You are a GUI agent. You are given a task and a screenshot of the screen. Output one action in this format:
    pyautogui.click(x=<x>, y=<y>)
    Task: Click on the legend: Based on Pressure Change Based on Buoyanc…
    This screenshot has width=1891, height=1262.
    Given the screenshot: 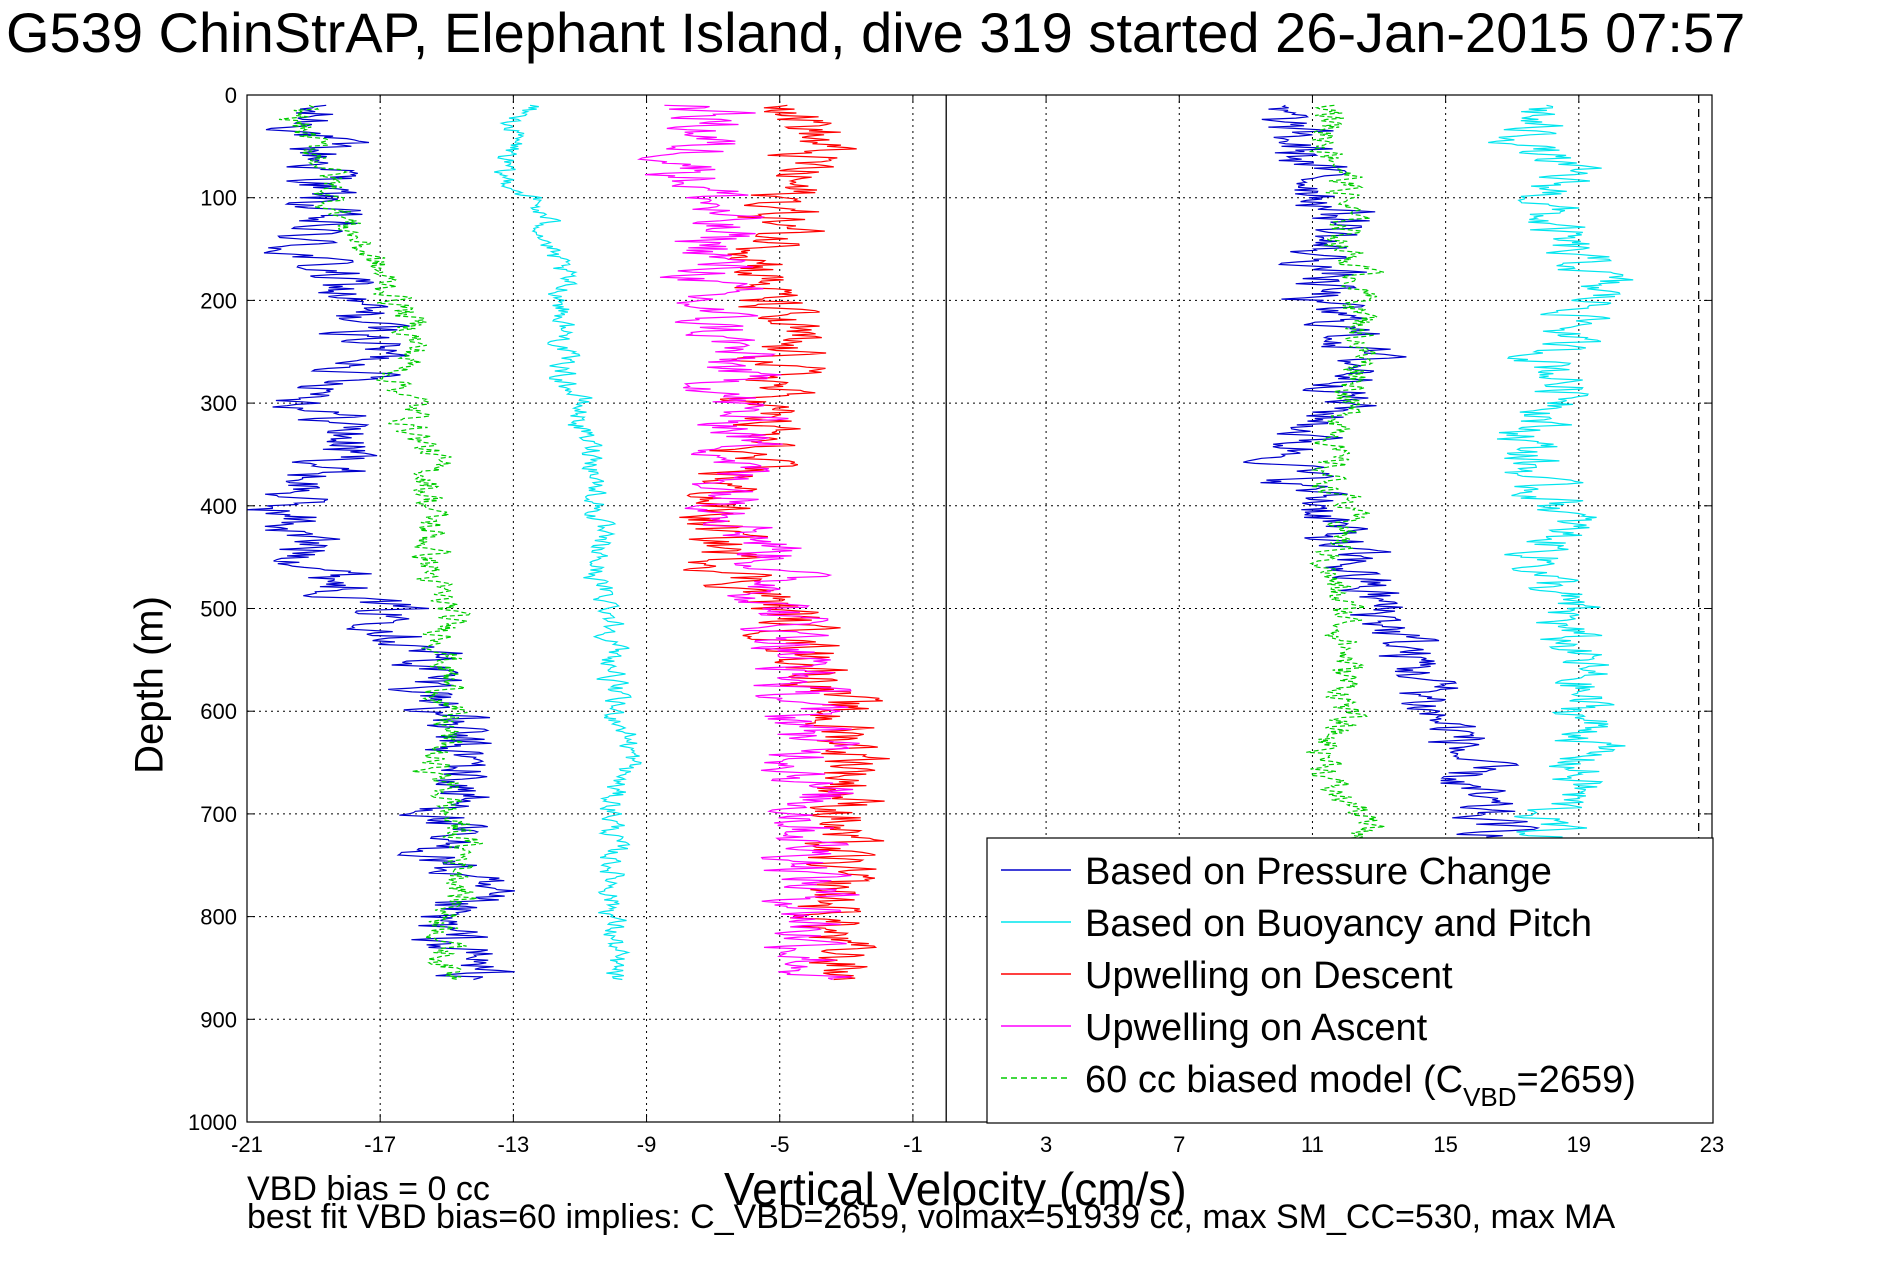 What is the action you would take?
    pyautogui.click(x=1350, y=980)
    